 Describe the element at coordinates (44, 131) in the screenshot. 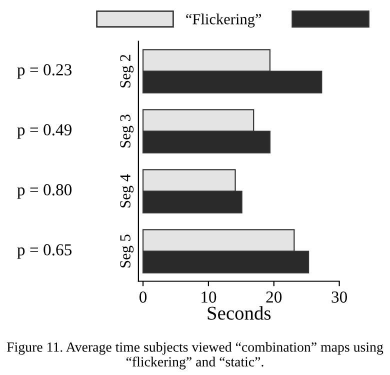

I see `text: p = 0.49` at that location.